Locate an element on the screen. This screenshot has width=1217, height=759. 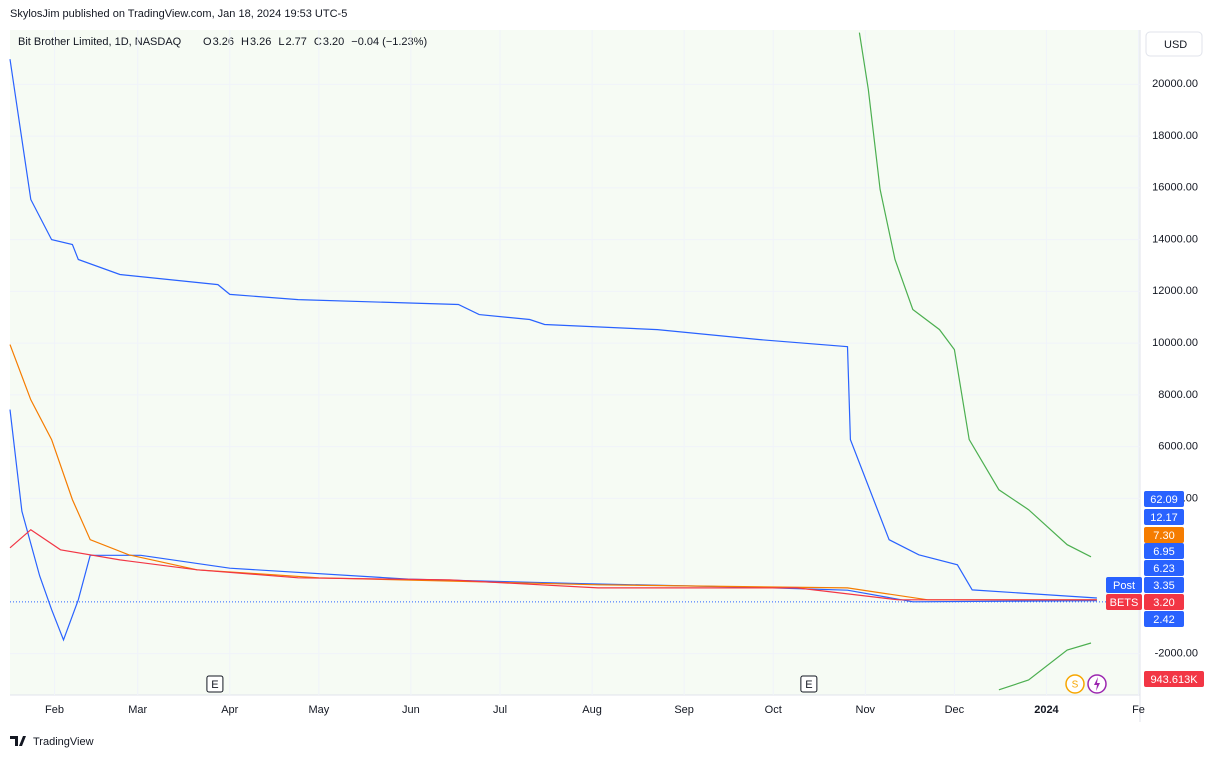
x-tick-label: Fe is located at coordinates (1138, 710).